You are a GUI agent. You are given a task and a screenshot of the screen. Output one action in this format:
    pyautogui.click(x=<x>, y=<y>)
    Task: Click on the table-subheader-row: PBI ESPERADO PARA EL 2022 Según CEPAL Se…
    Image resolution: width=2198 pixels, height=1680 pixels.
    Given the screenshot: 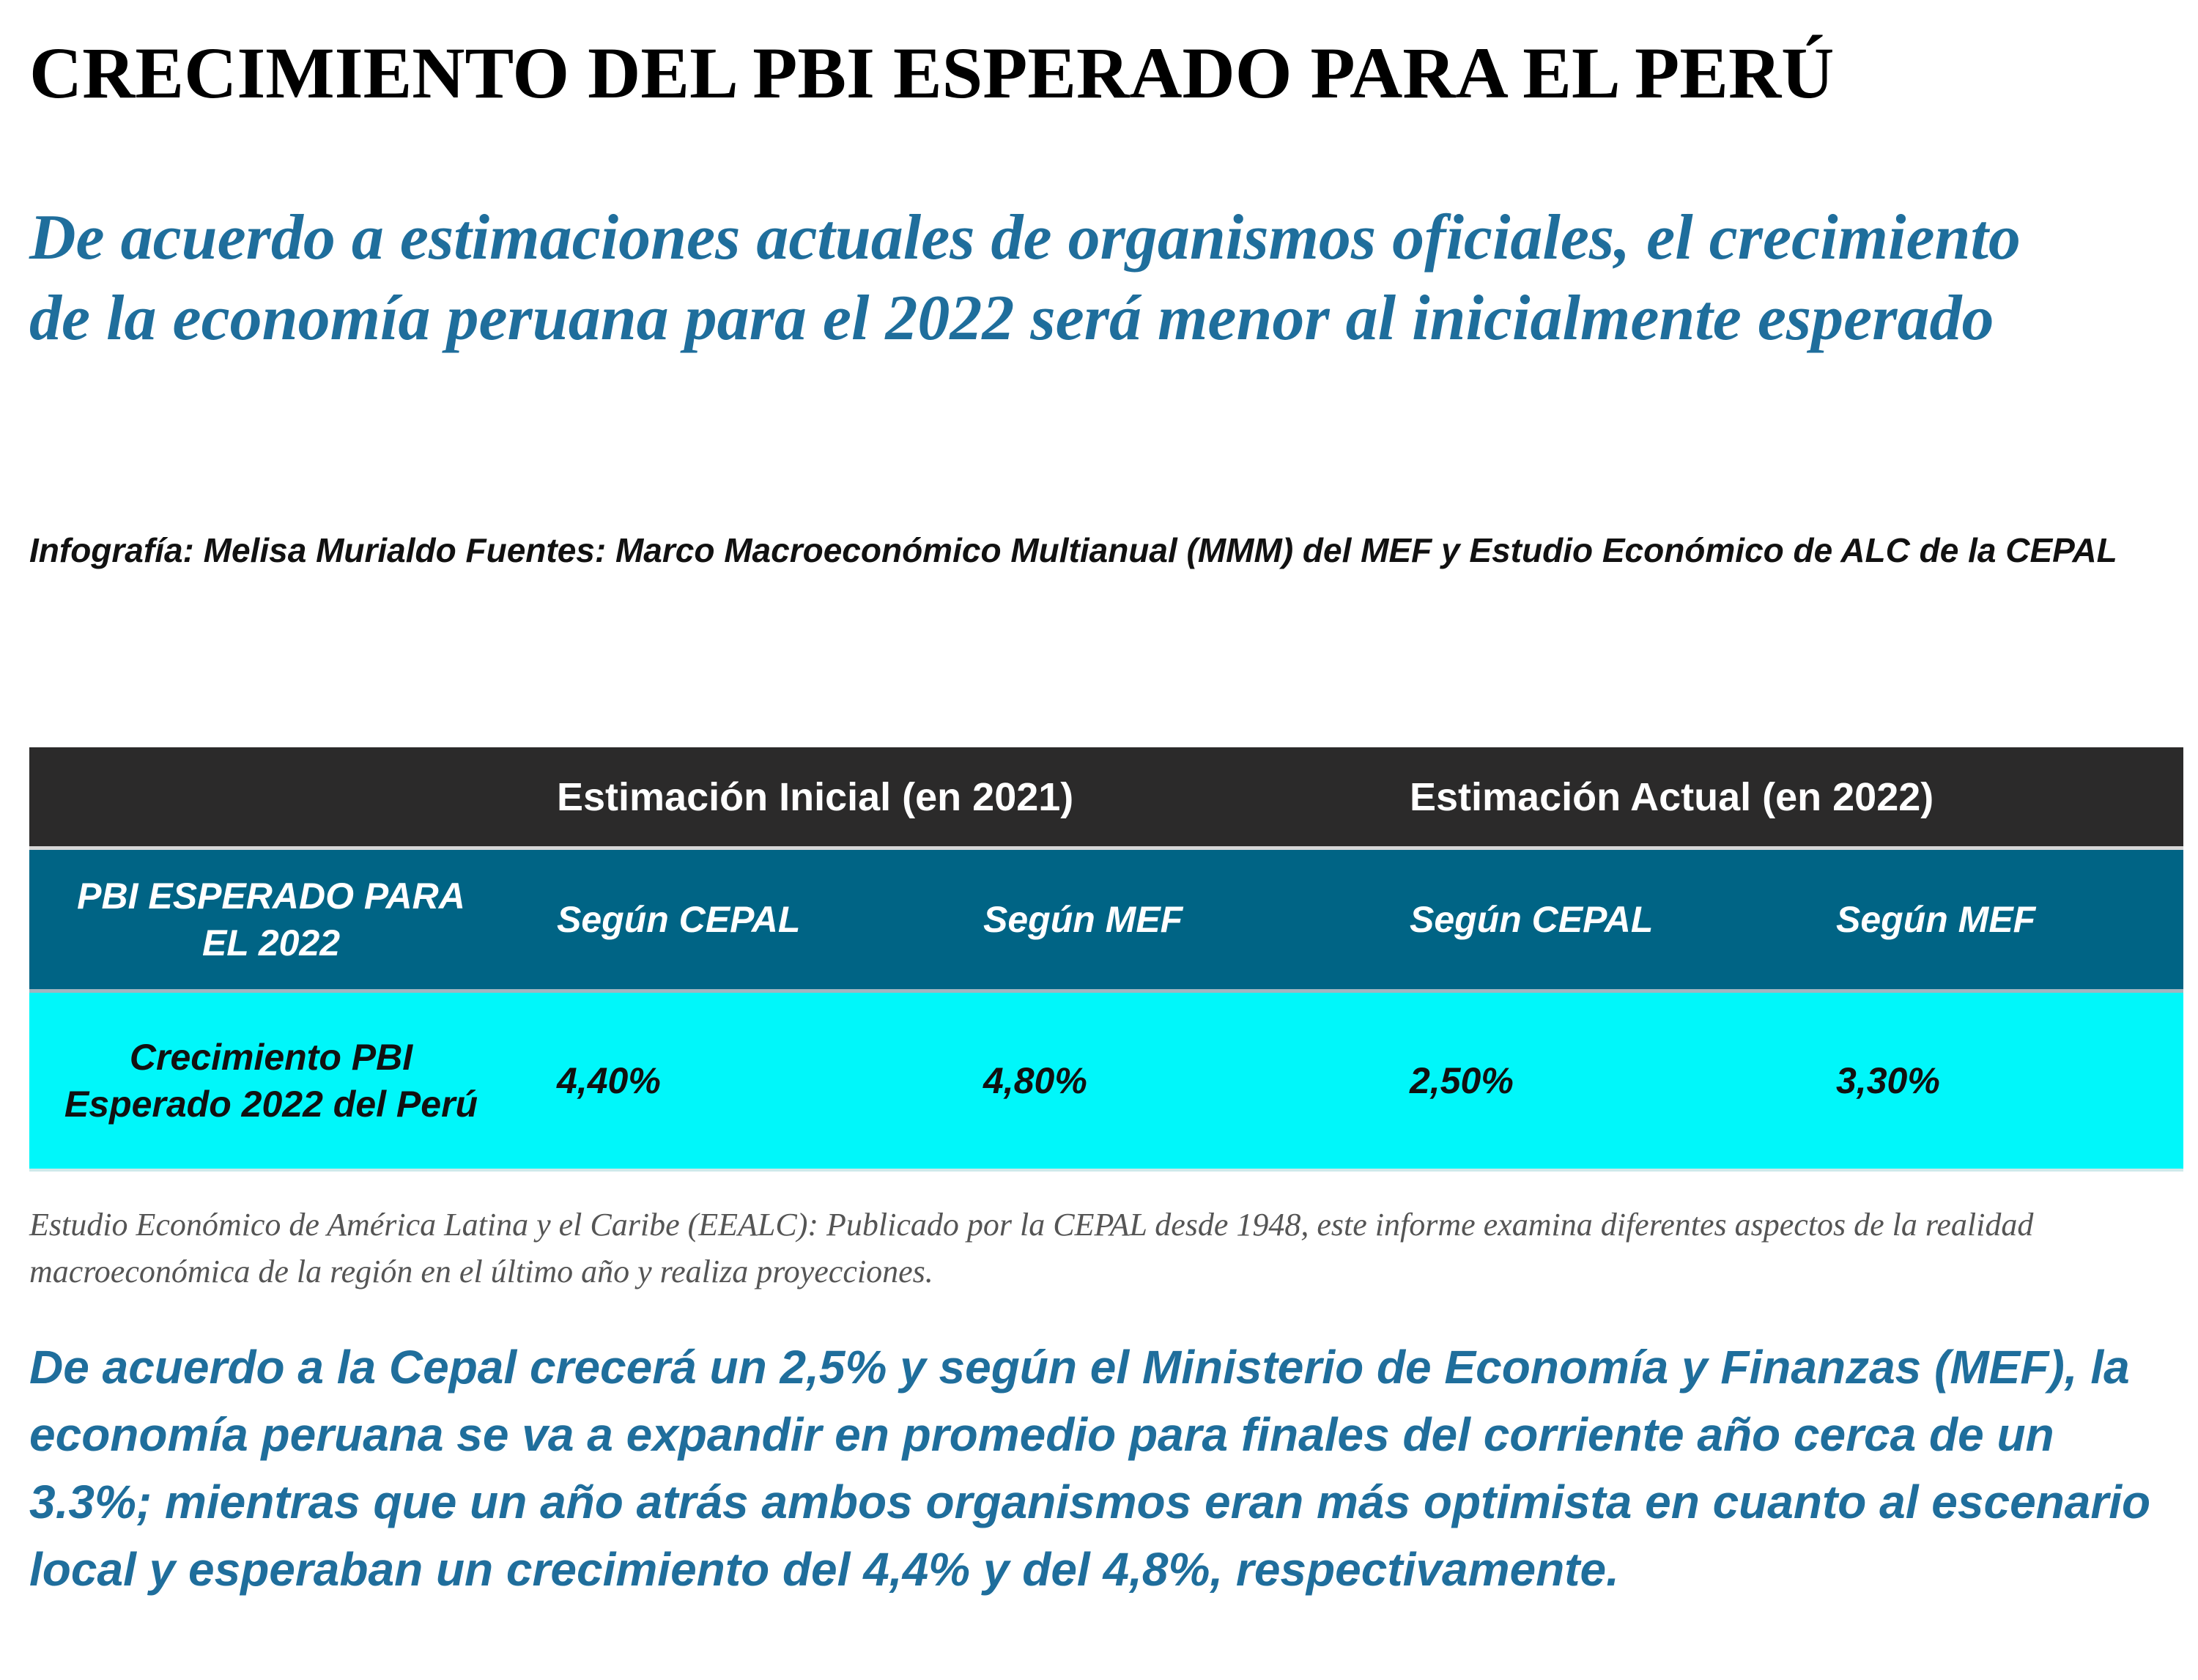 What is the action you would take?
    pyautogui.click(x=1106, y=921)
    